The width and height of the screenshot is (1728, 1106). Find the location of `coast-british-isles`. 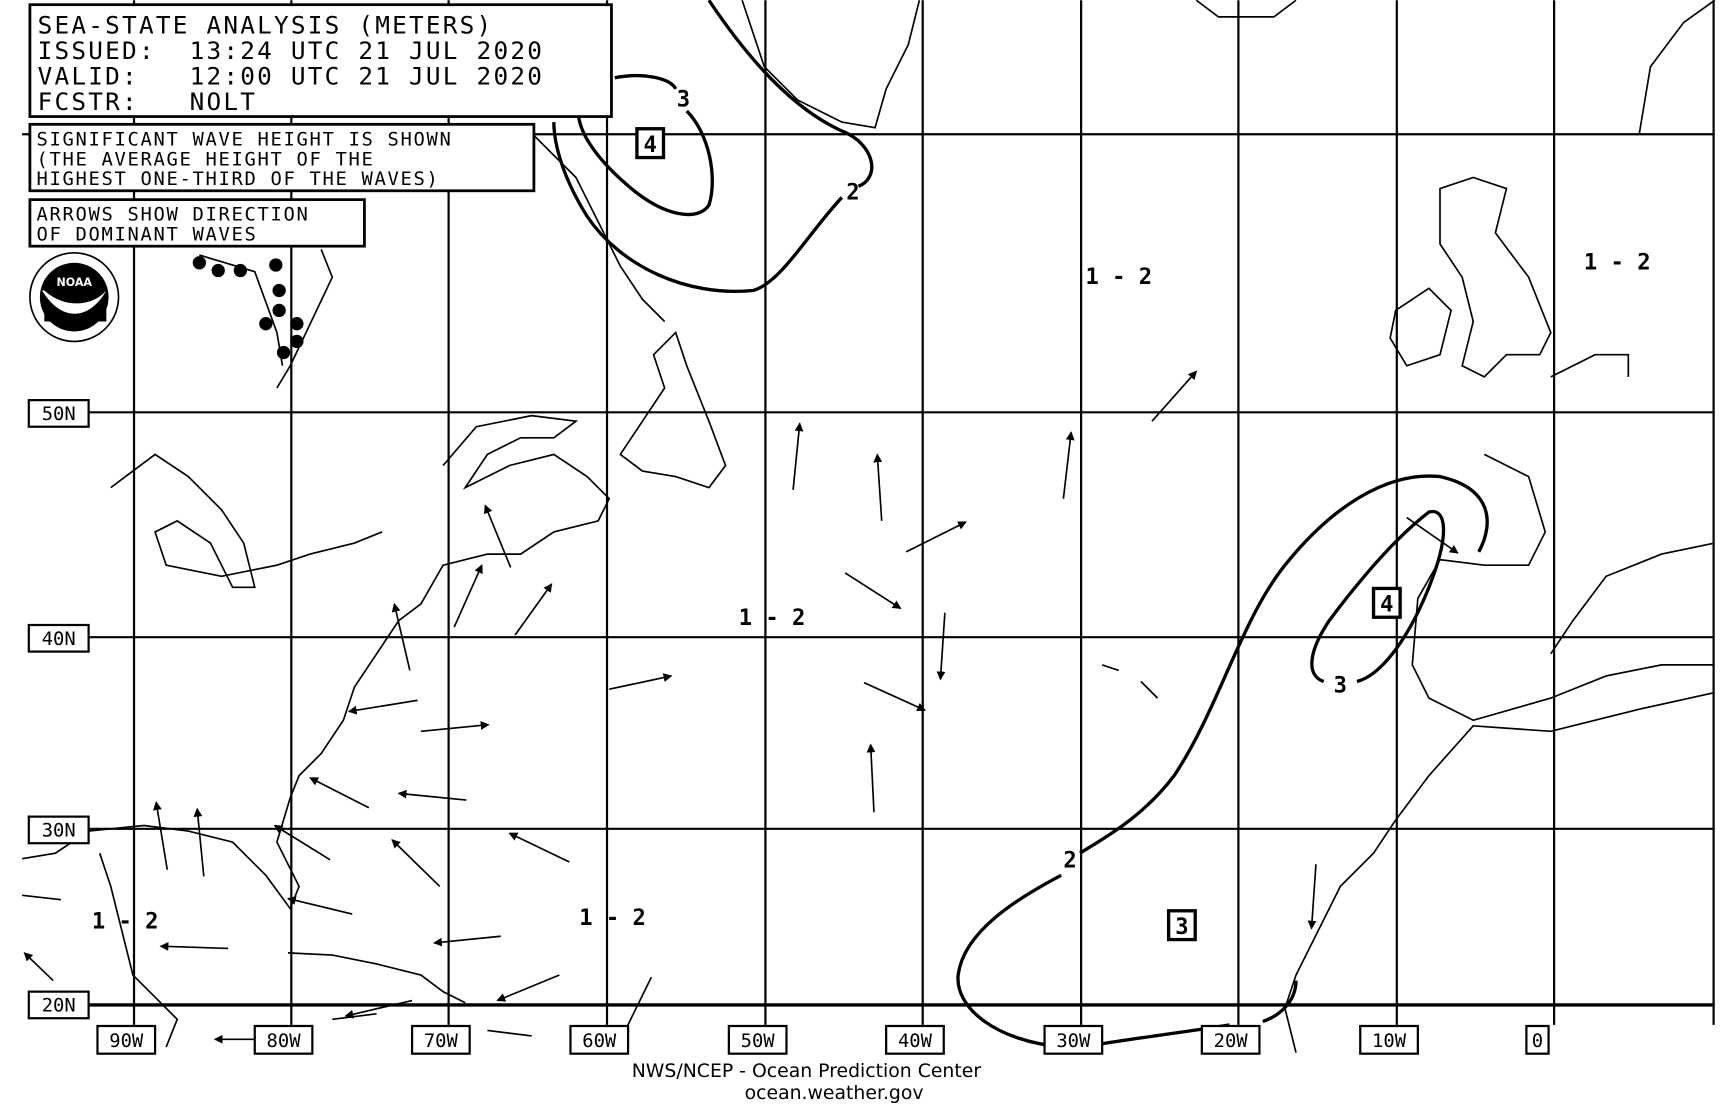

coast-british-isles is located at coordinates (1470, 277).